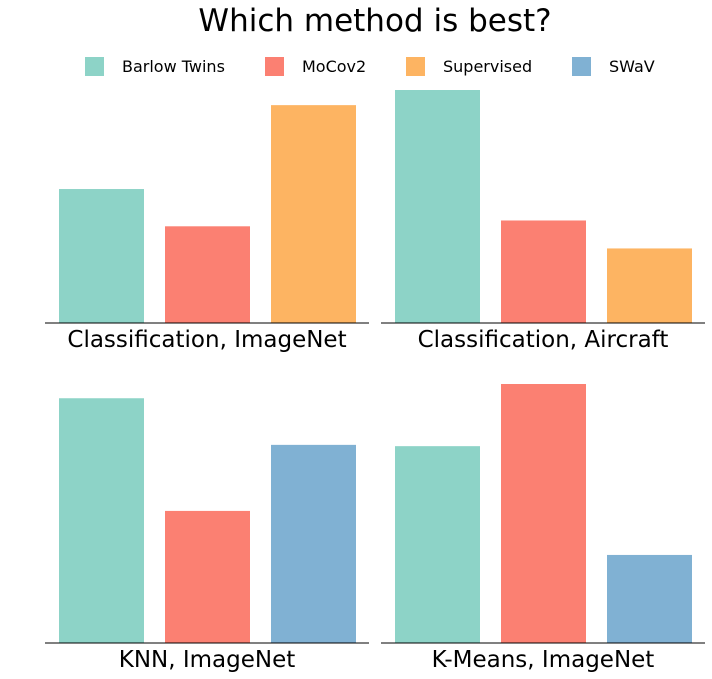 The height and width of the screenshot is (679, 712). I want to click on legend: Barlow Twins MoCov2 Supervised SWaV, so click(370, 66).